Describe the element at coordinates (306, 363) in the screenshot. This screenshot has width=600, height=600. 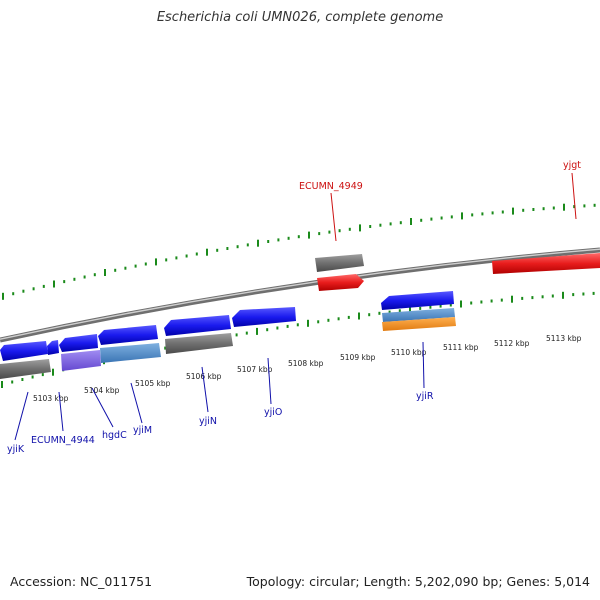
I see `tick-label: 5108 kbp` at that location.